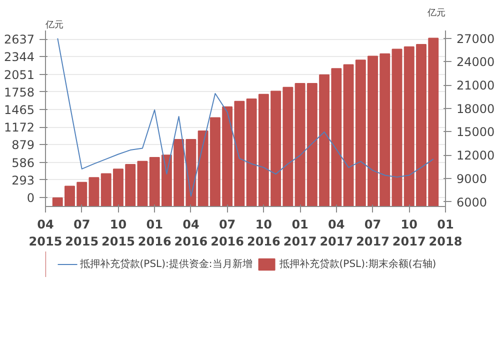 Image resolution: width=500 pixels, height=362 pixels. Describe the element at coordinates (373, 233) in the screenshot. I see `x-tick-label: 07 2017` at that location.